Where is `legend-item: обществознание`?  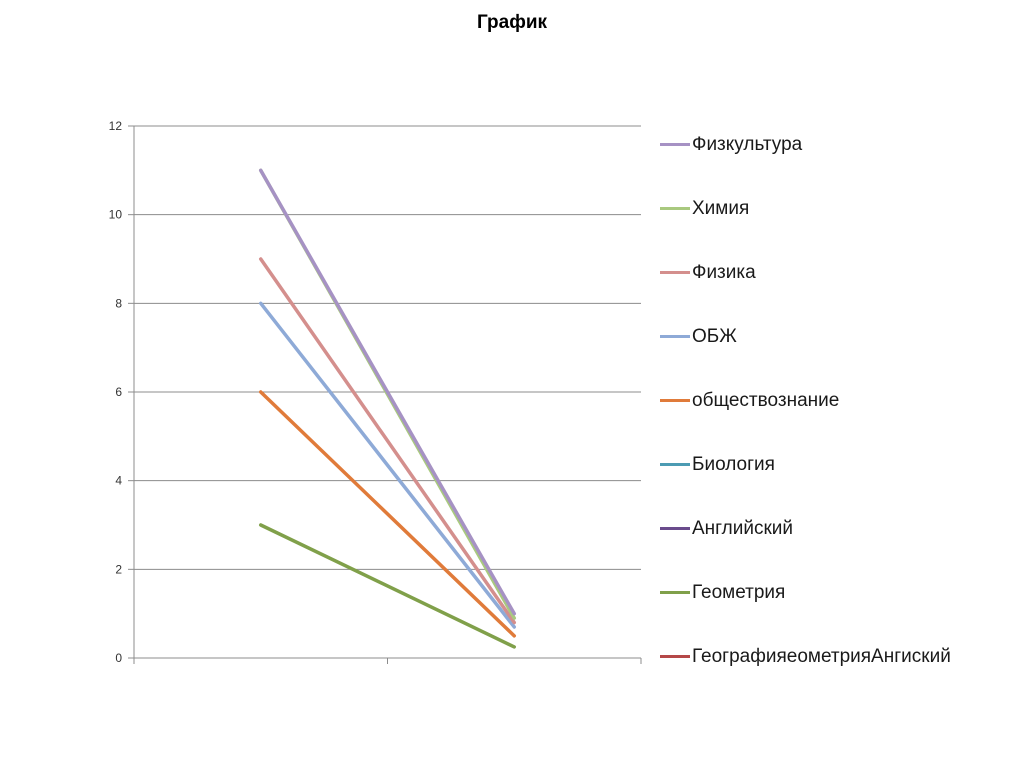
legend-item: обществознание is located at coordinates (810, 400).